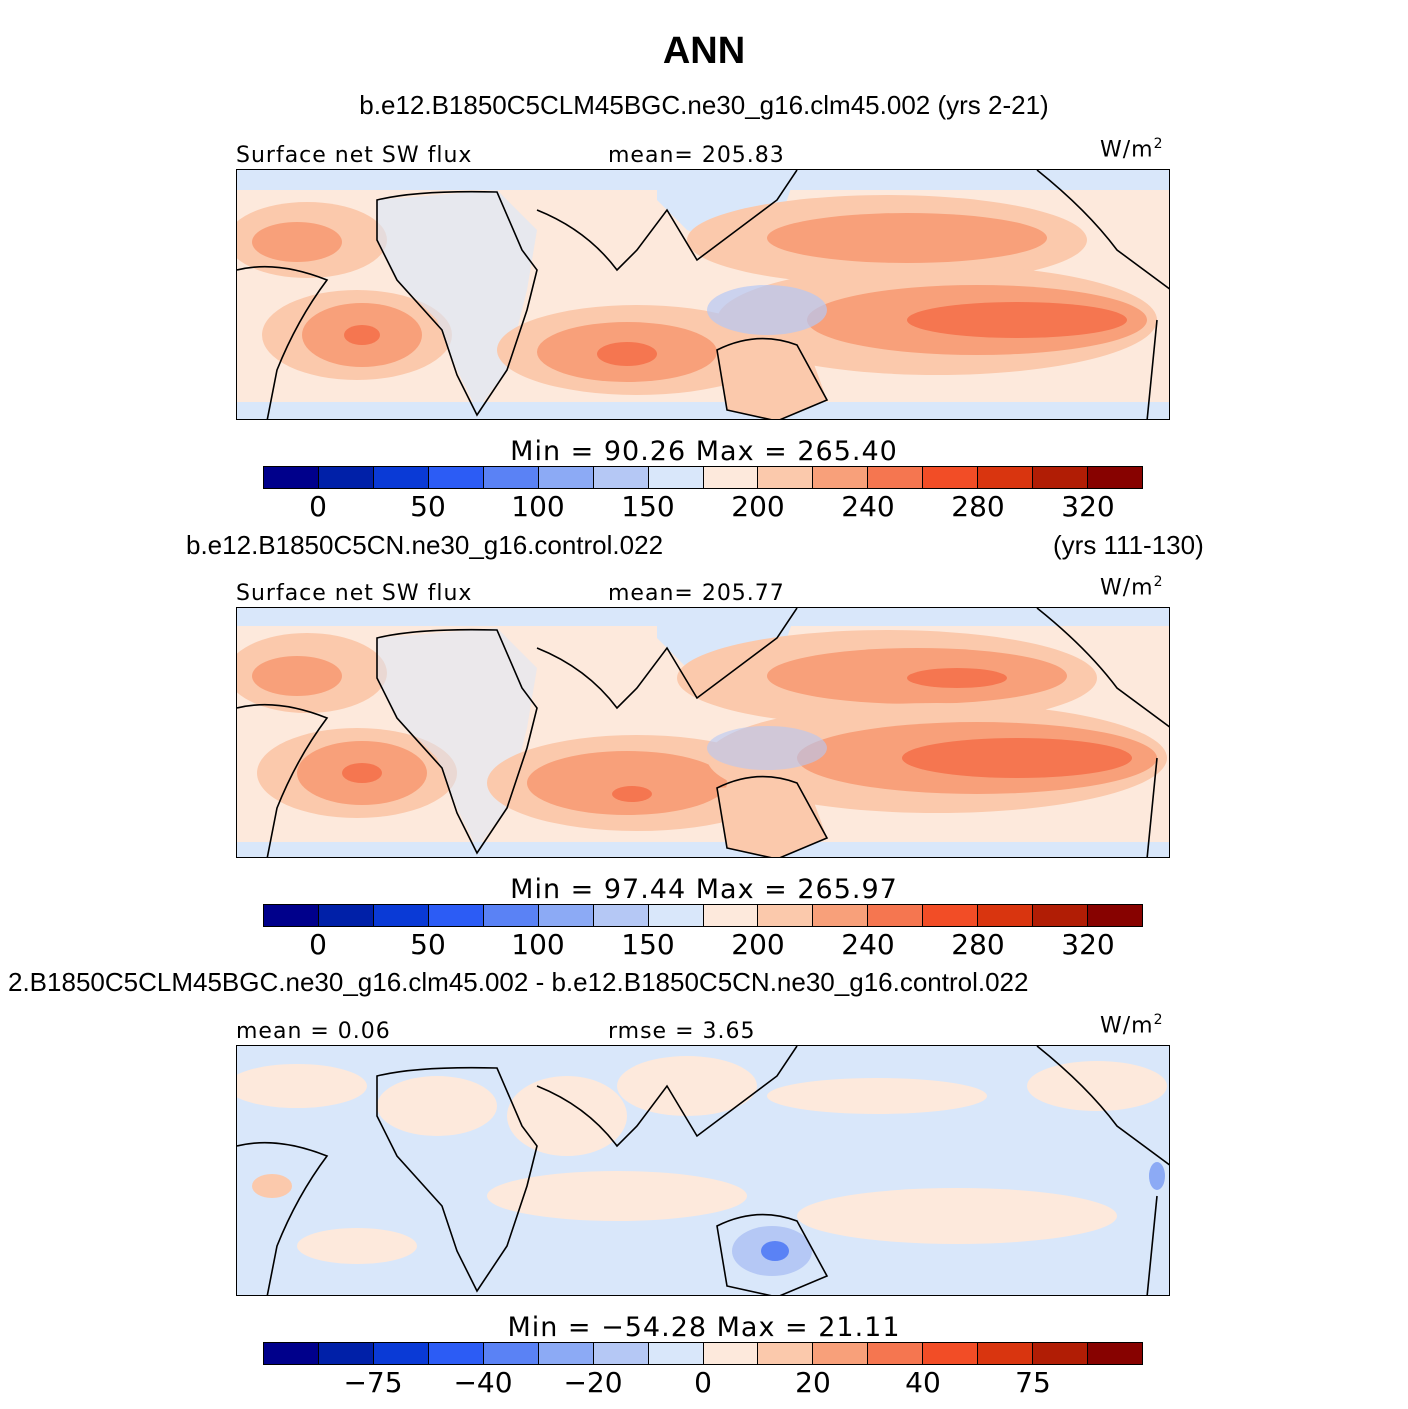  I want to click on panel-1-contour-field, so click(703, 294).